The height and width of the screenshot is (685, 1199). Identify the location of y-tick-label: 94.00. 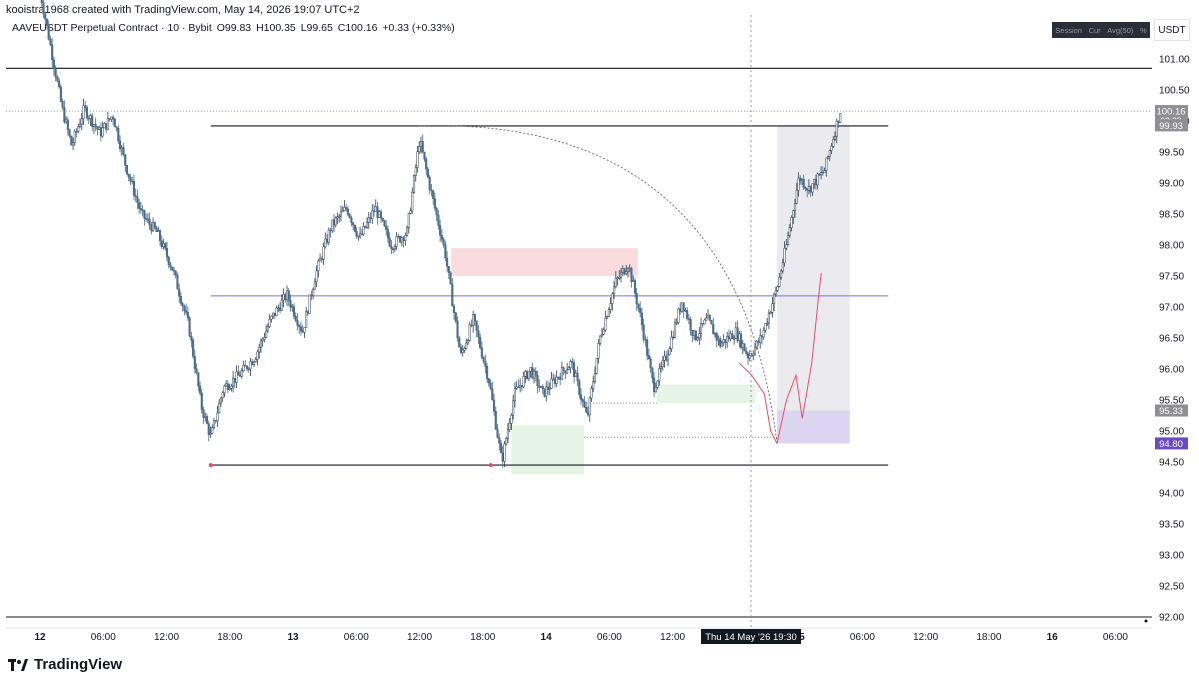
(1171, 494).